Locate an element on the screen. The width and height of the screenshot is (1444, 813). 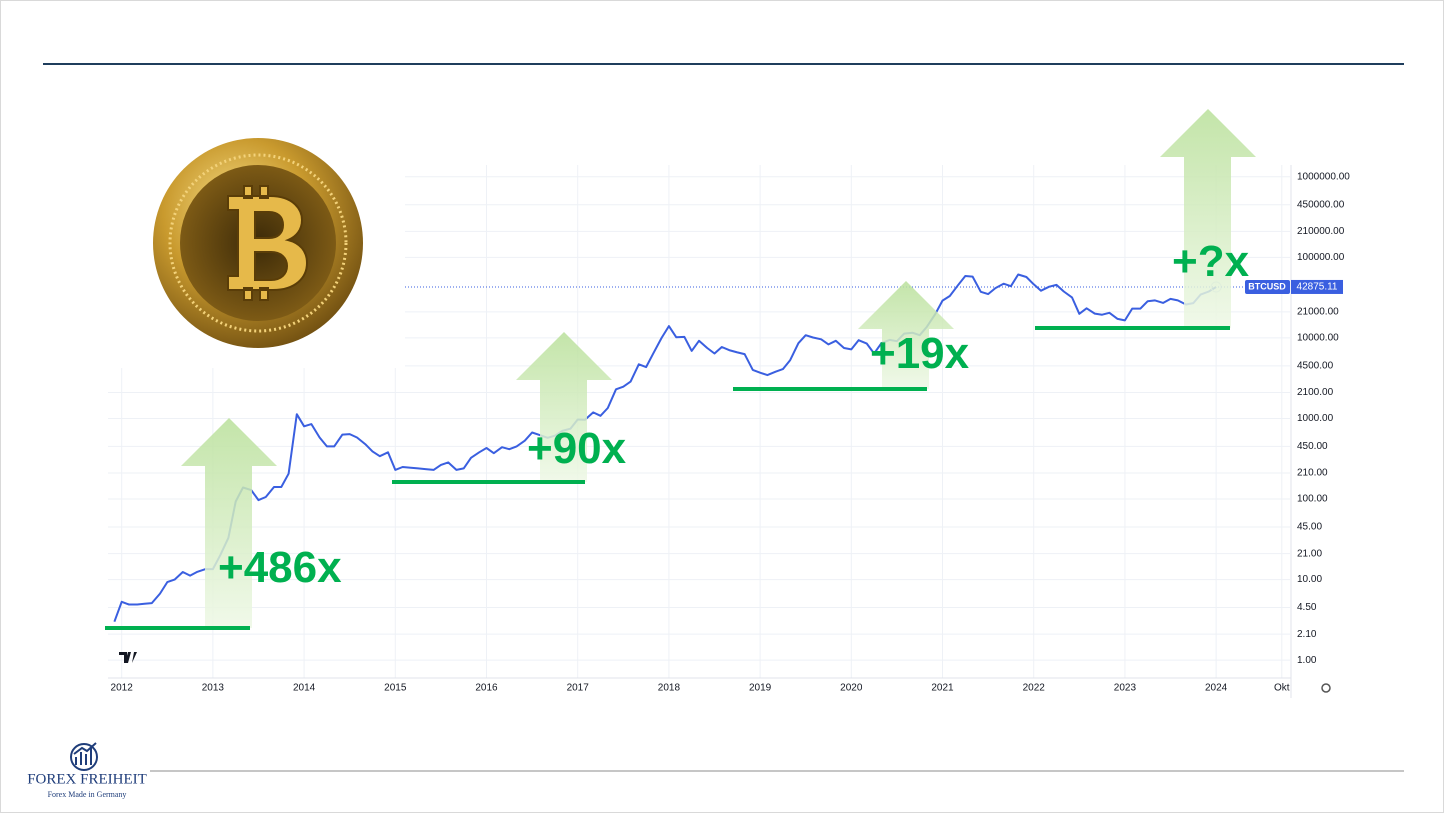
growth-label: +486x is located at coordinates (280, 567).